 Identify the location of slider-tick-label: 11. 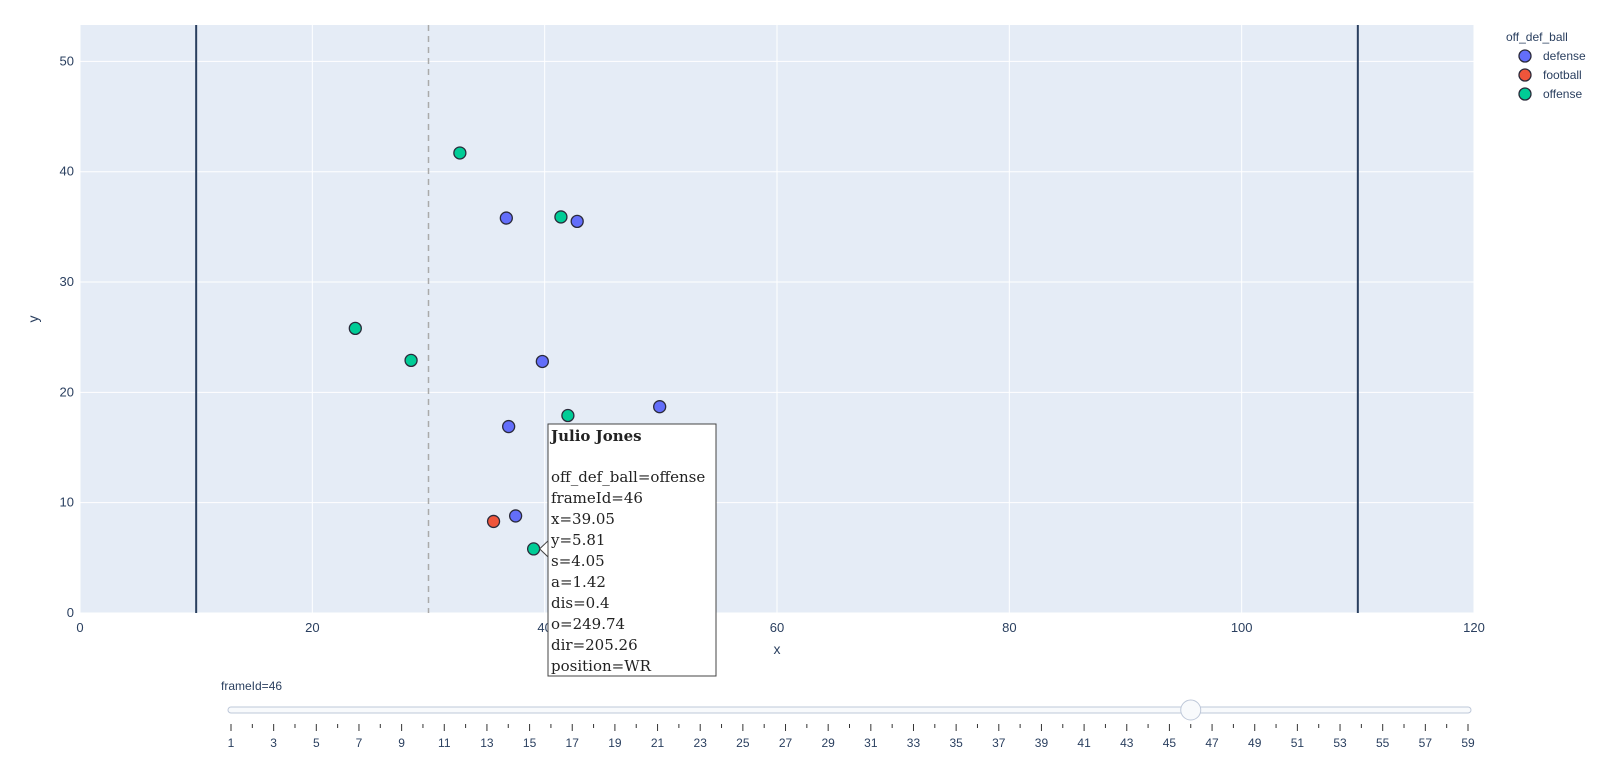
(444, 743).